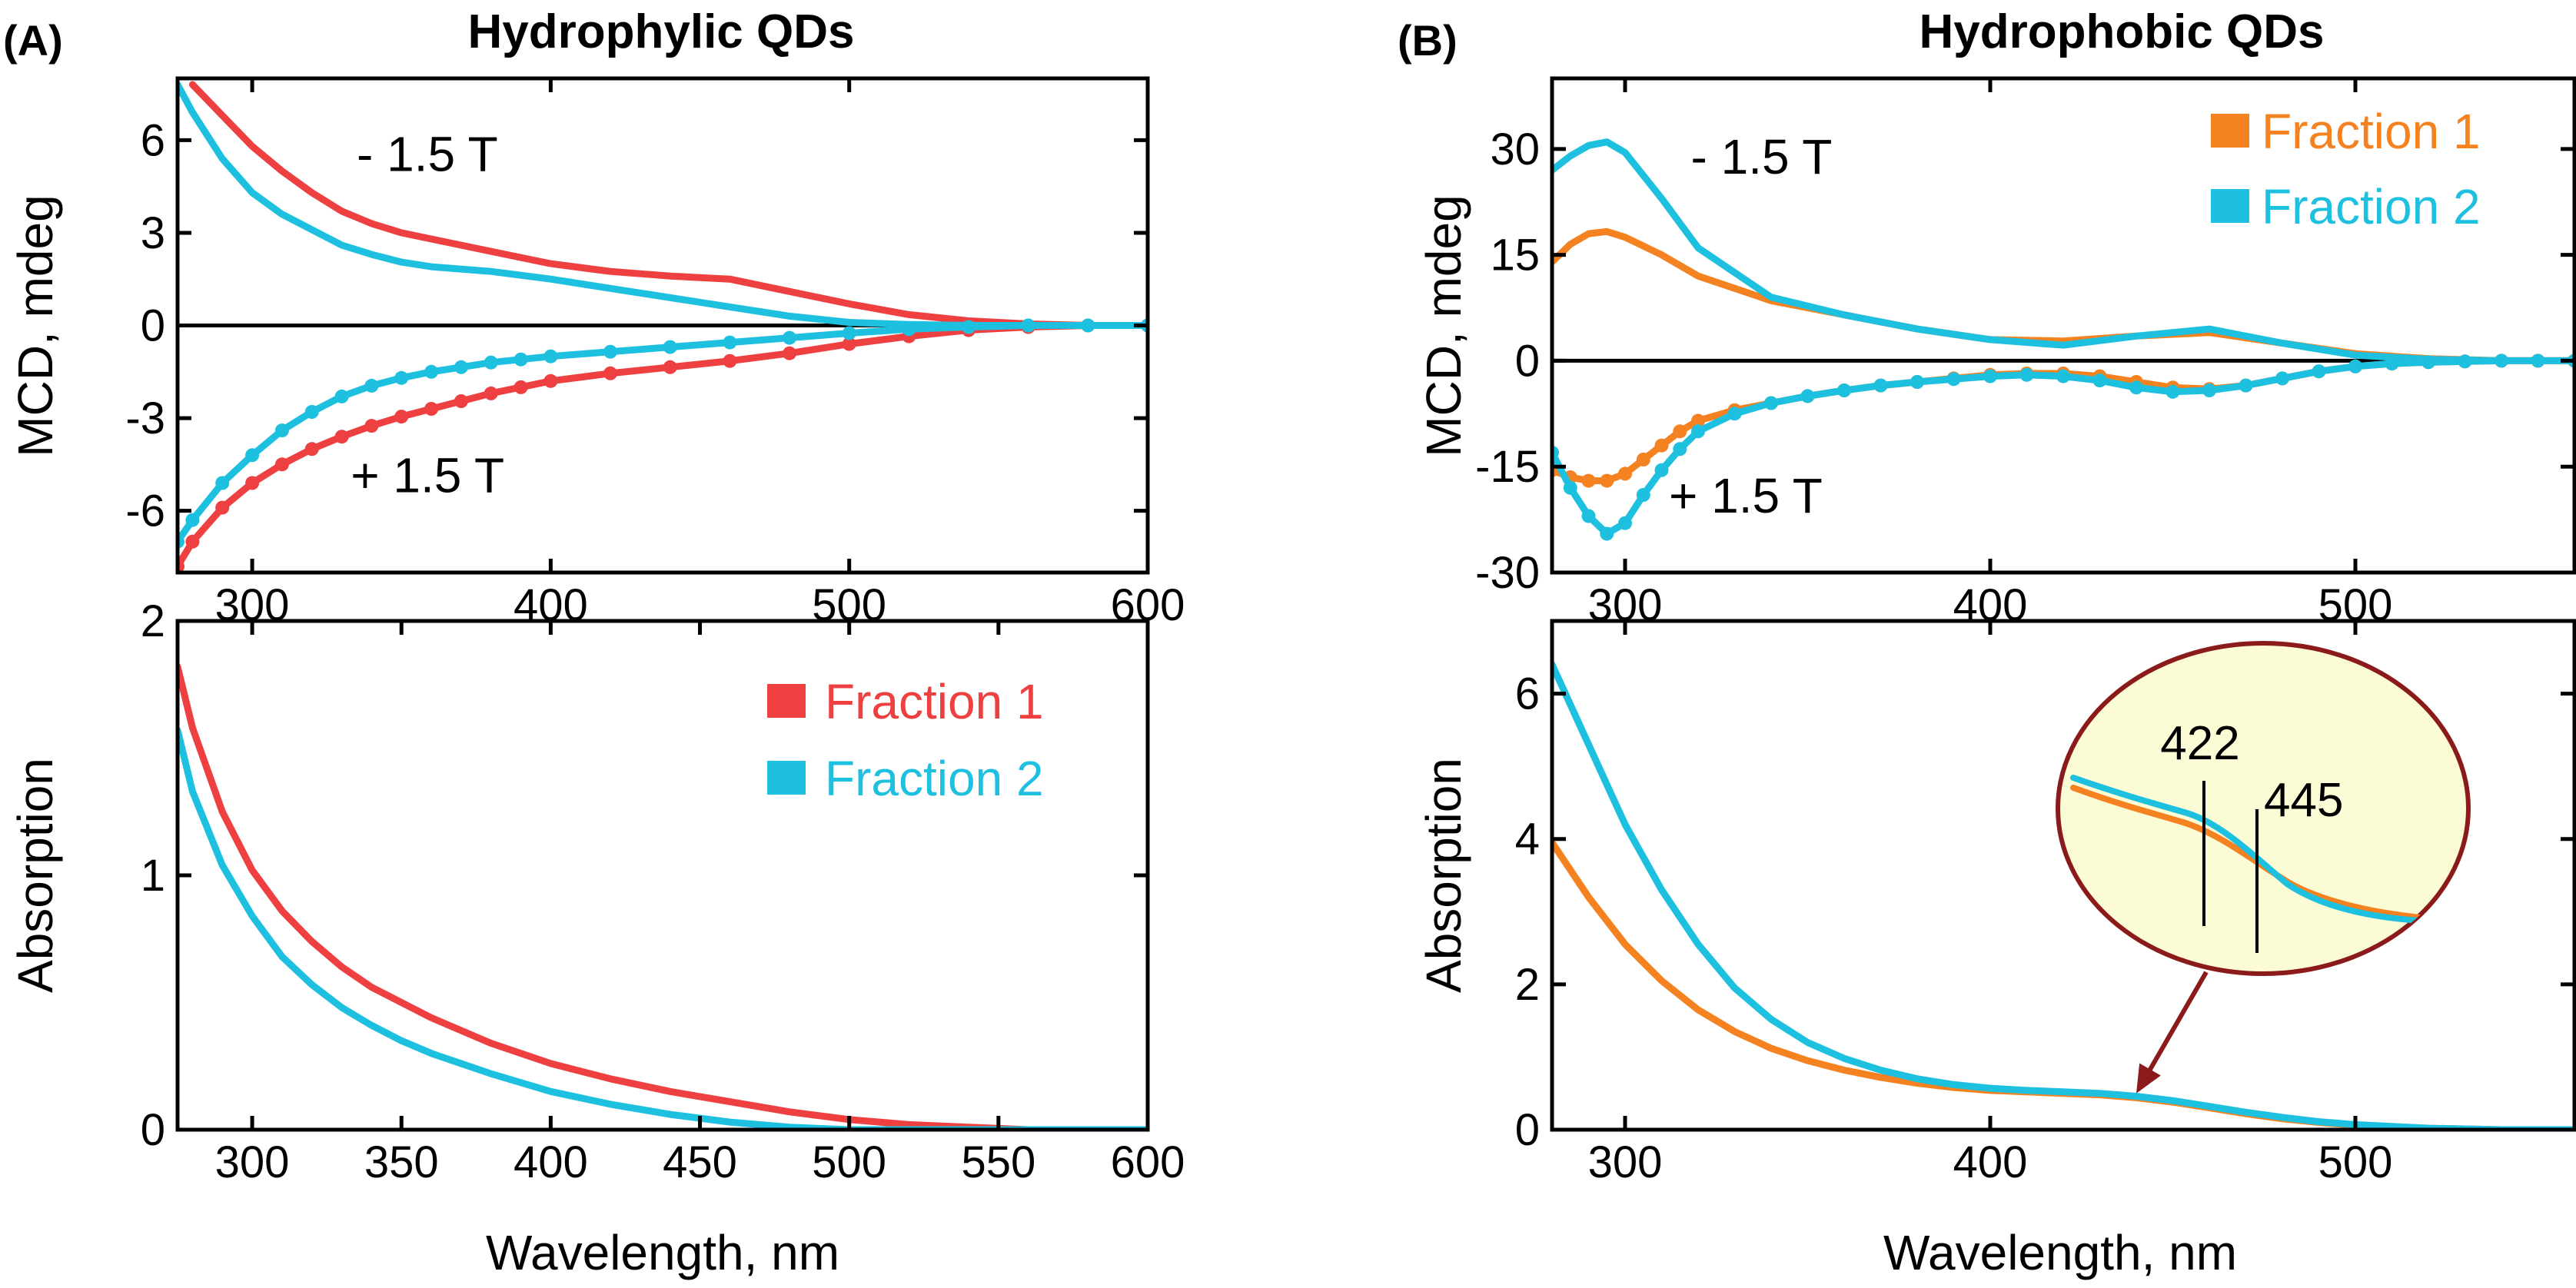  I want to click on y-tick-label: -30, so click(1507, 573).